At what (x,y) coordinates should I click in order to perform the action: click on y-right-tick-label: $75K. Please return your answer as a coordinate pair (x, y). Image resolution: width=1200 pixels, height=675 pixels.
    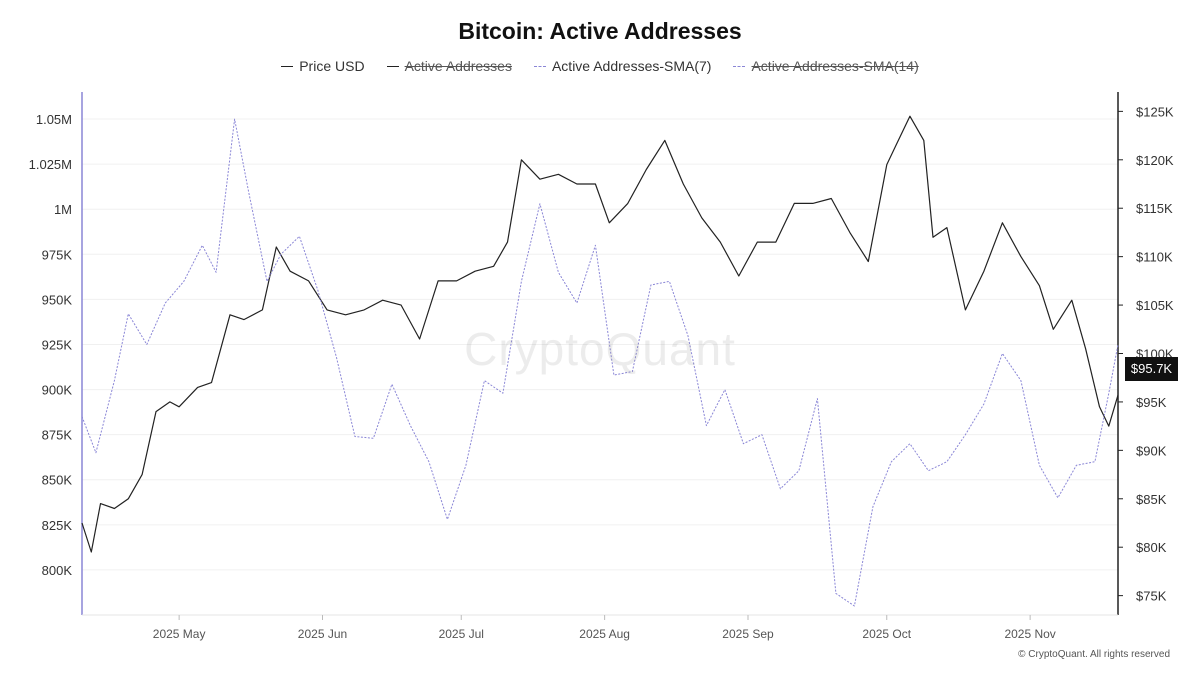
    Looking at the image, I should click on (1151, 596).